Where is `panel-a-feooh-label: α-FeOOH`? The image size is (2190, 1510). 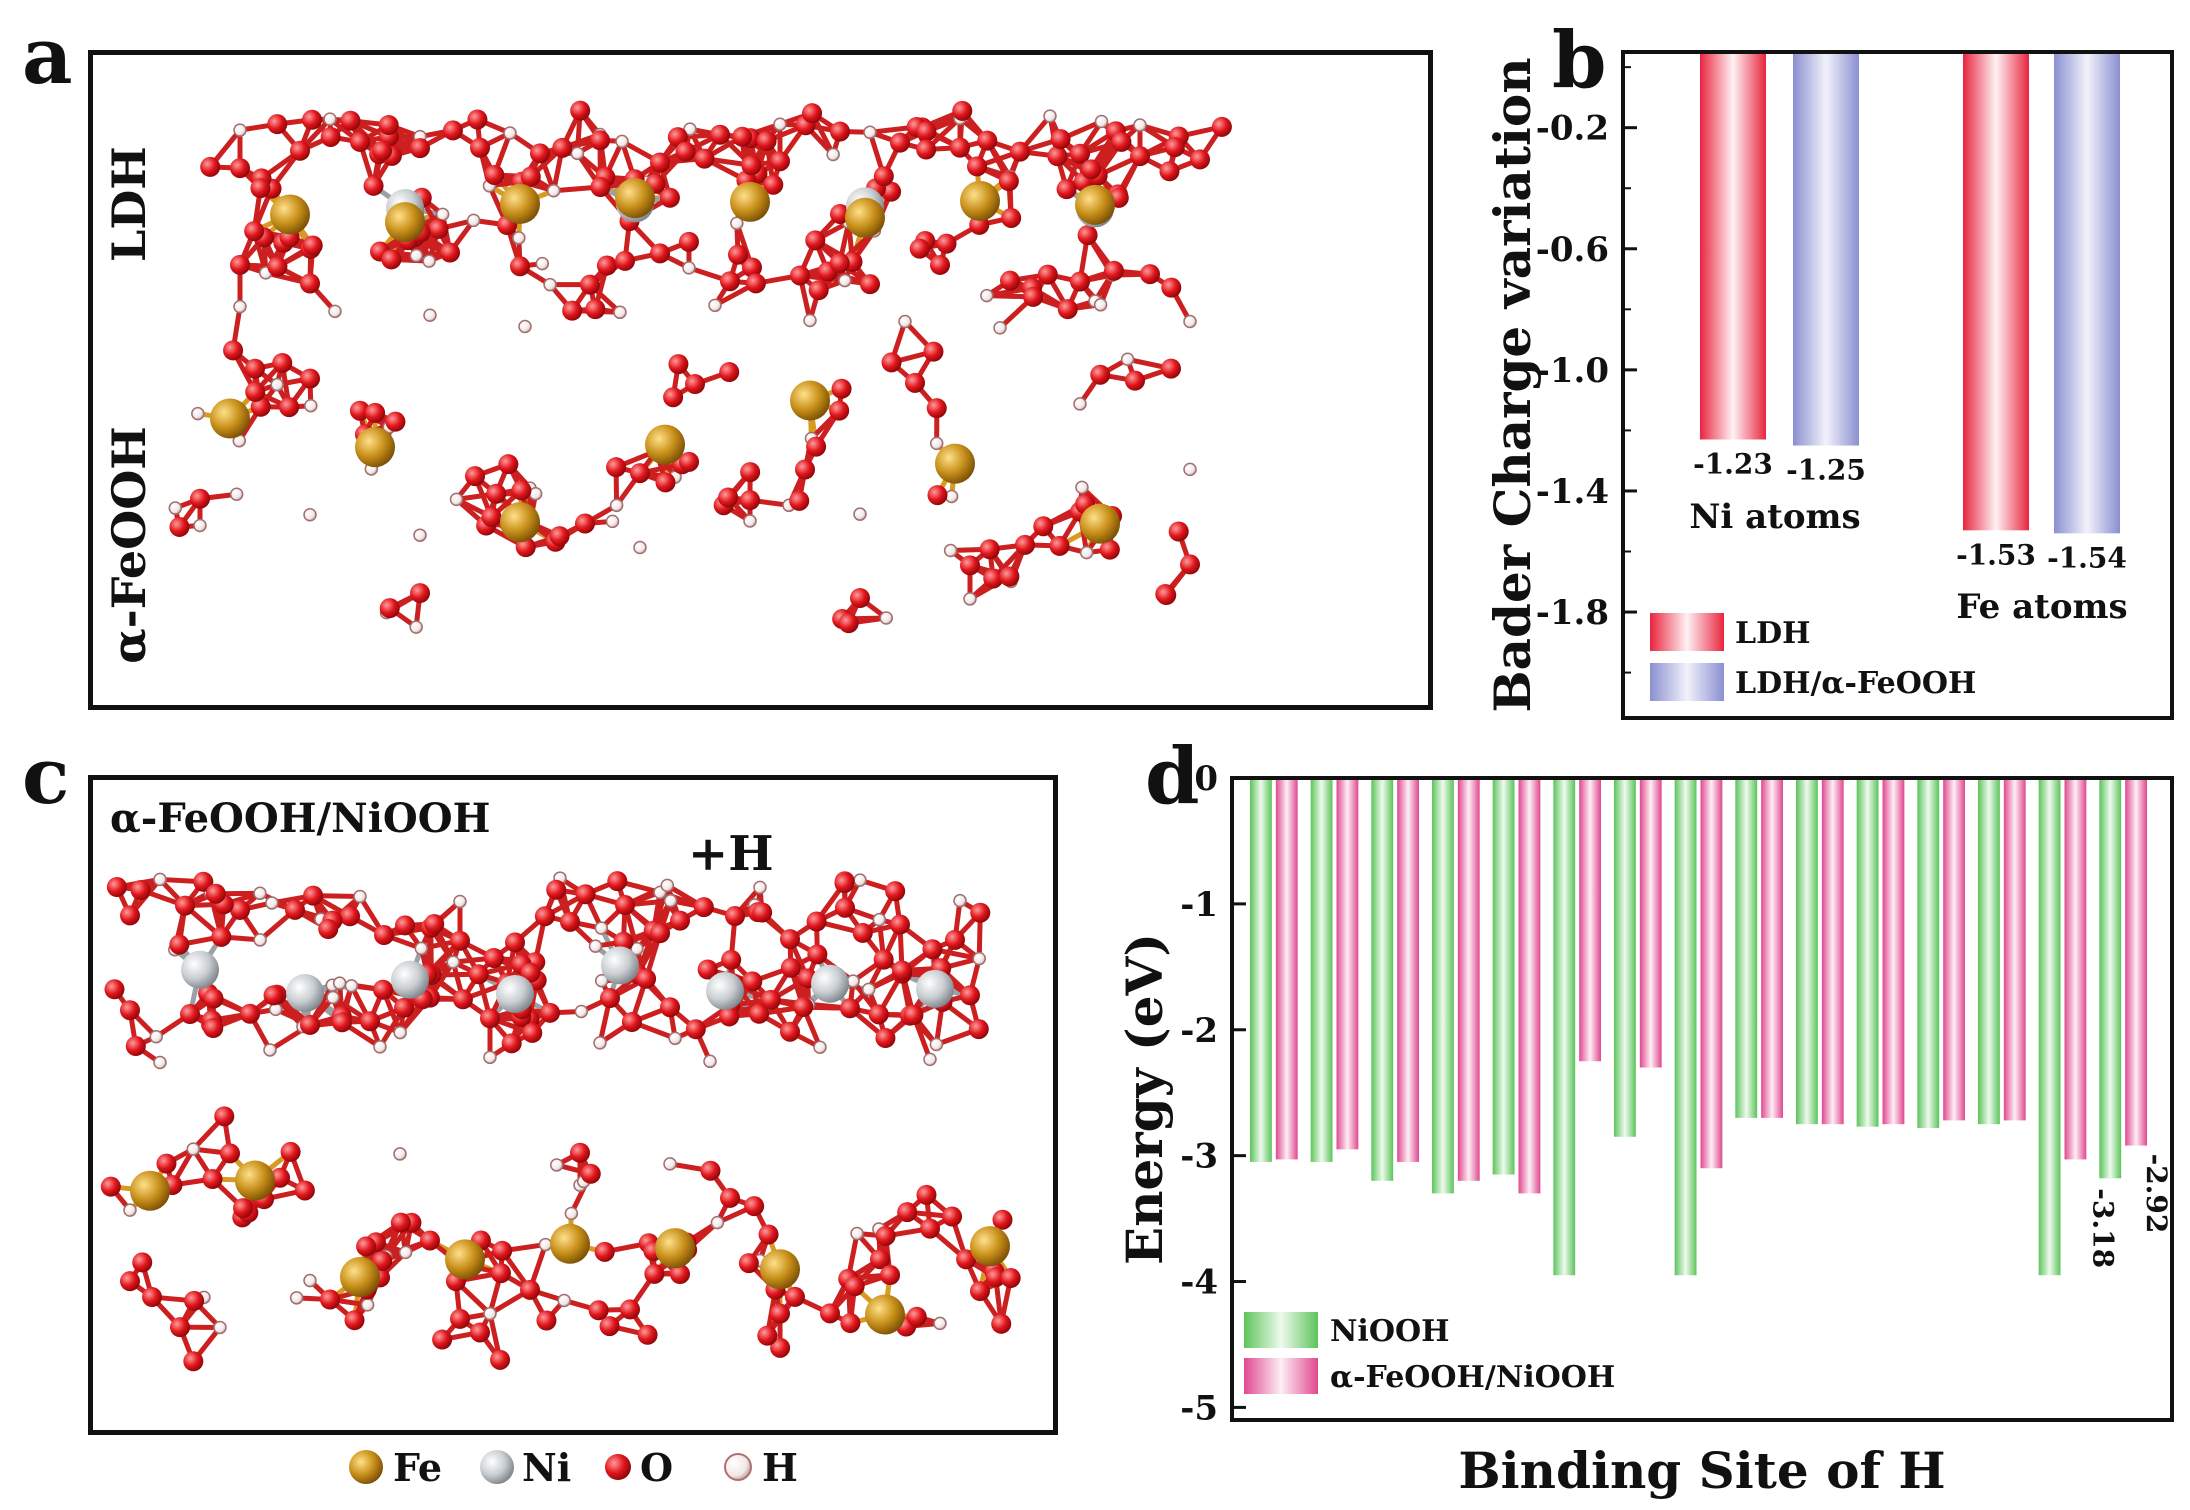 panel-a-feooh-label: α-FeOOH is located at coordinates (129, 545).